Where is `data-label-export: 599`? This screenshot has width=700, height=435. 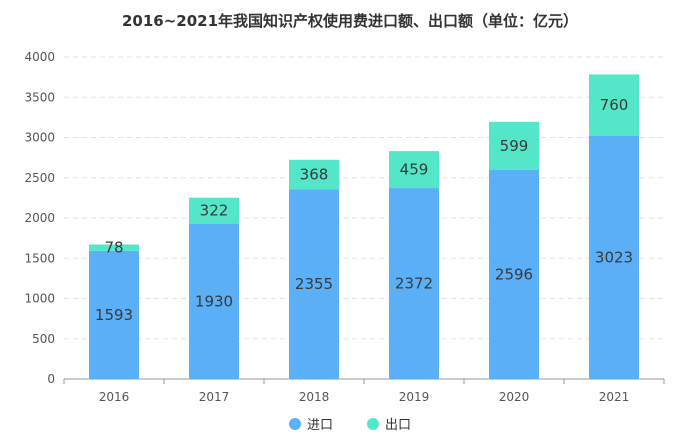 data-label-export: 599 is located at coordinates (514, 146).